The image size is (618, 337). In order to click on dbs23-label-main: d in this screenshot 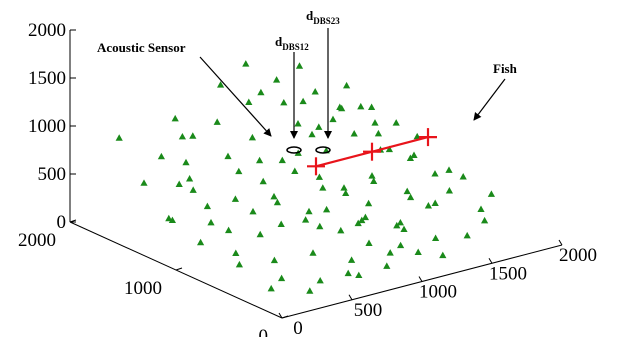, I will do `click(310, 15)`.